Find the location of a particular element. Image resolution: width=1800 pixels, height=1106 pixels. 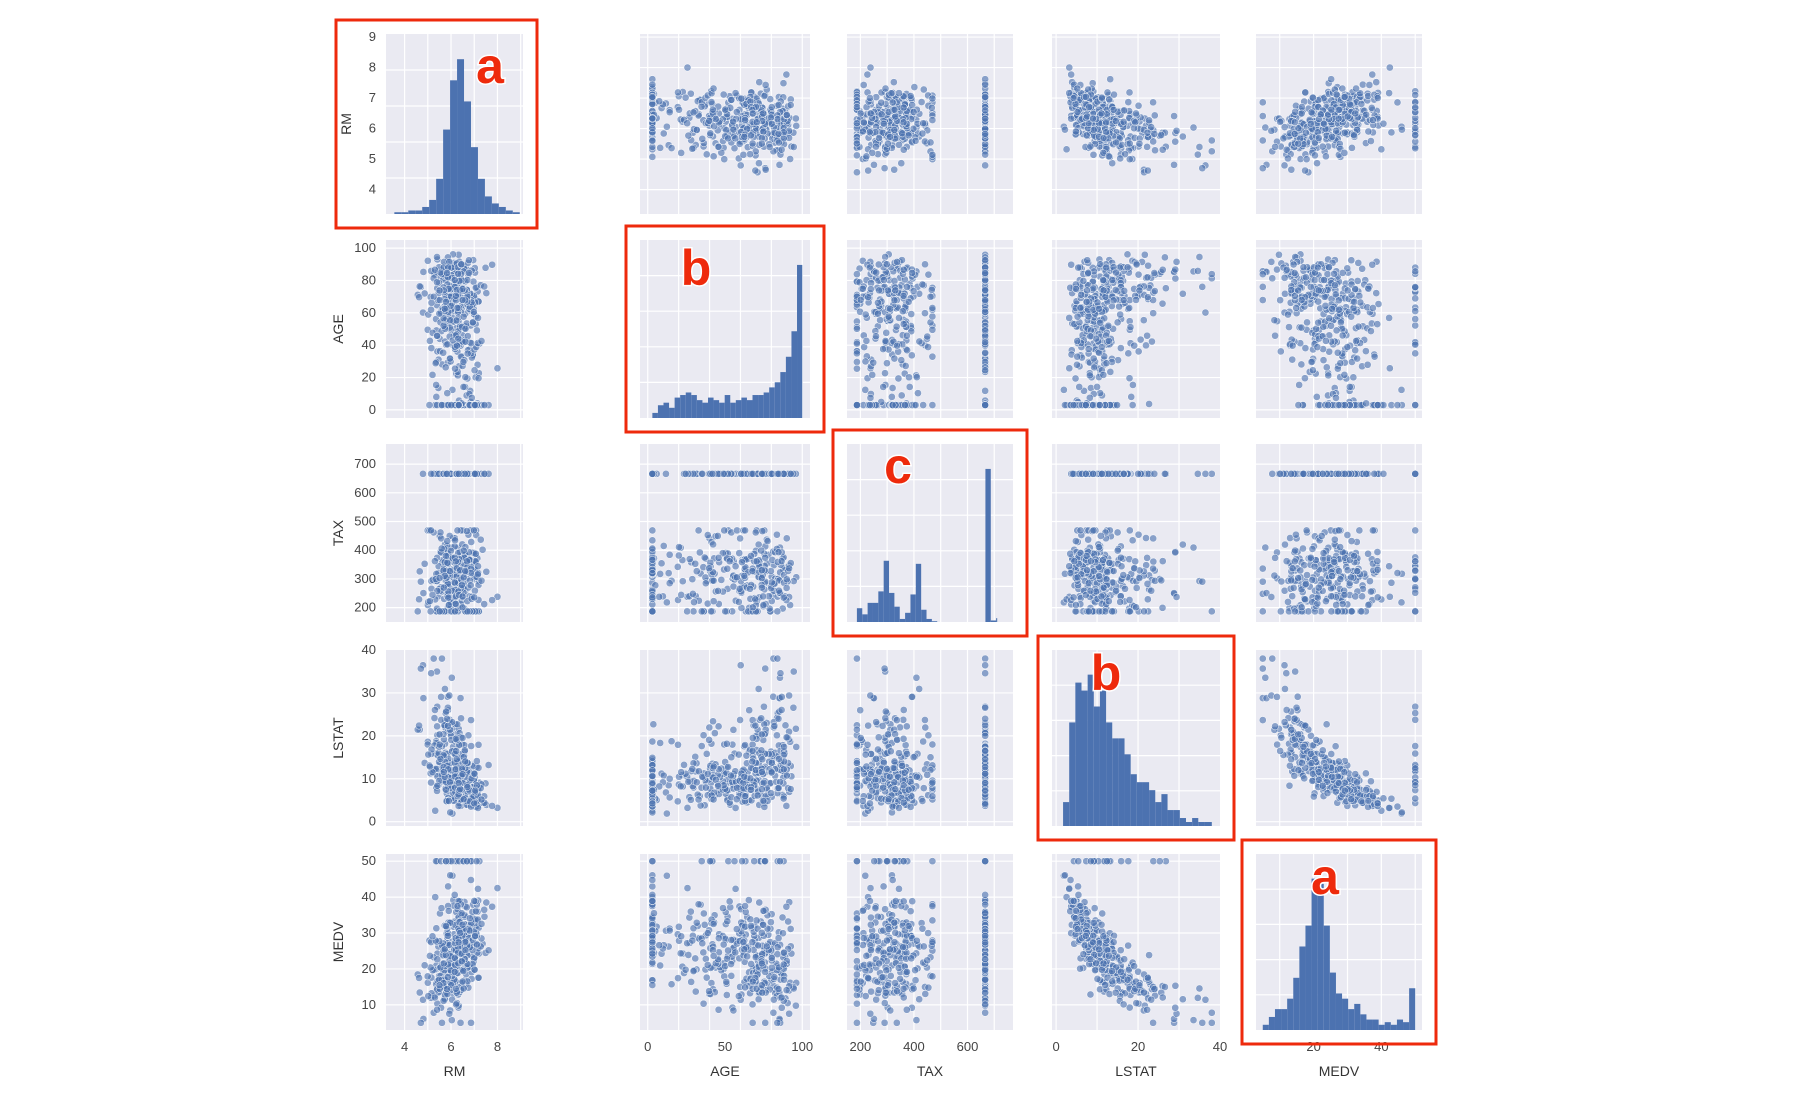

panel-tax-vs-medv is located at coordinates (1339, 533).